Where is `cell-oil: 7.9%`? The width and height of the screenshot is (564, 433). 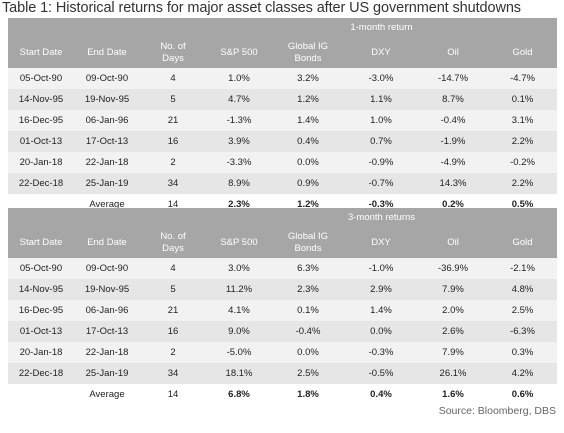
cell-oil: 7.9% is located at coordinates (453, 352).